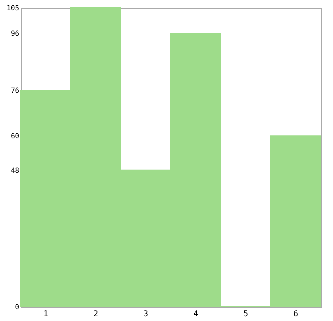  I want to click on x-tick-label: 4, so click(196, 314).